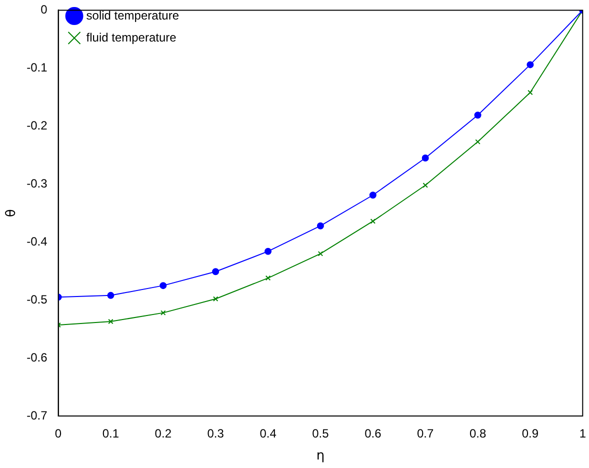  I want to click on x-tick-label: 0.6, so click(373, 433).